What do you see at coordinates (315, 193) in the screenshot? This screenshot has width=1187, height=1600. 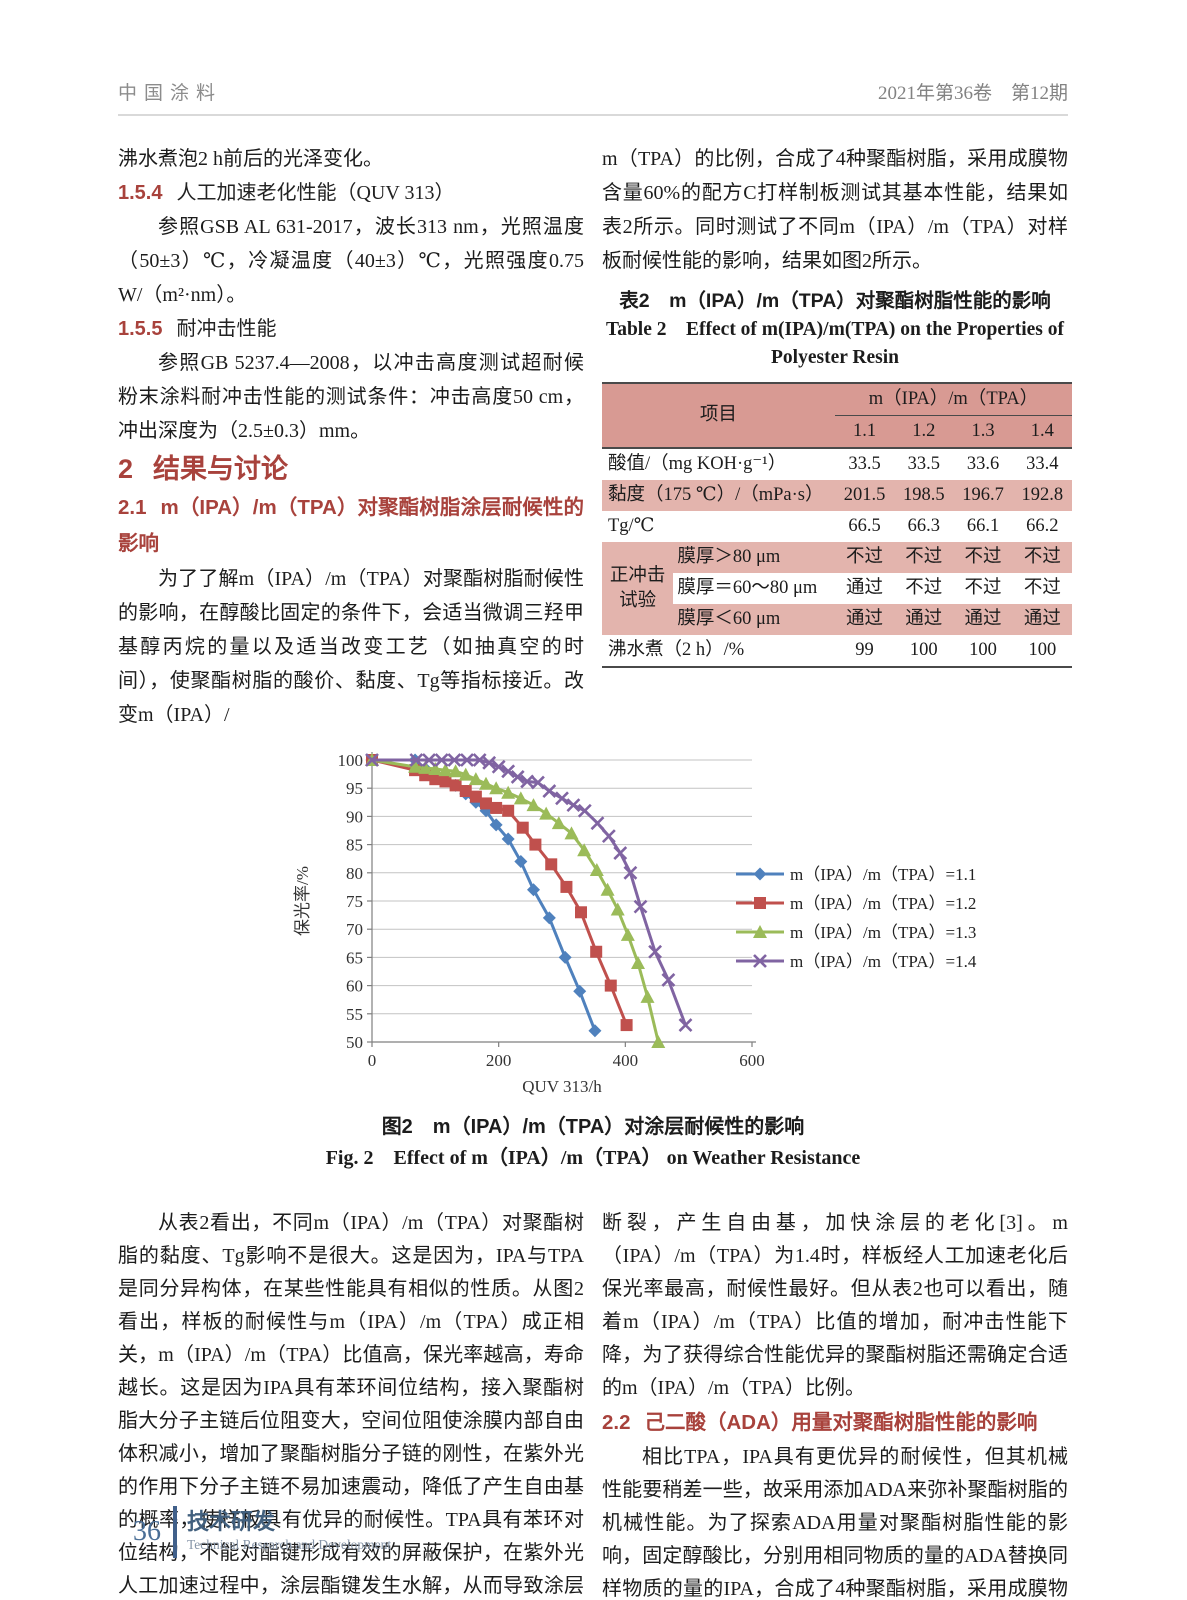 I see `heading-title: 人工加速老化性能（QUV 313）` at bounding box center [315, 193].